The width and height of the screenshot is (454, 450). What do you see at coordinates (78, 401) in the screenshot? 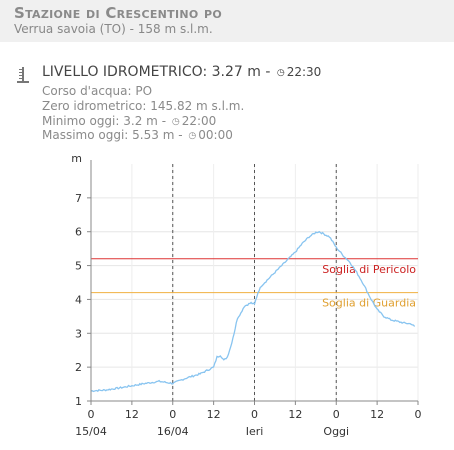
I see `y-tick-label: 1` at bounding box center [78, 401].